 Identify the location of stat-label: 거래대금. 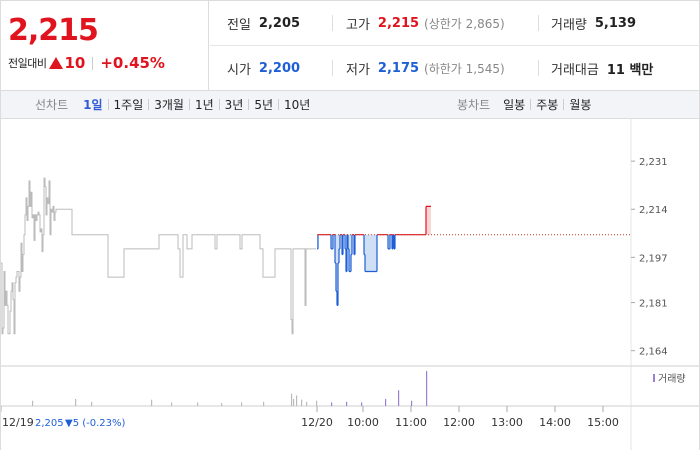
(575, 70).